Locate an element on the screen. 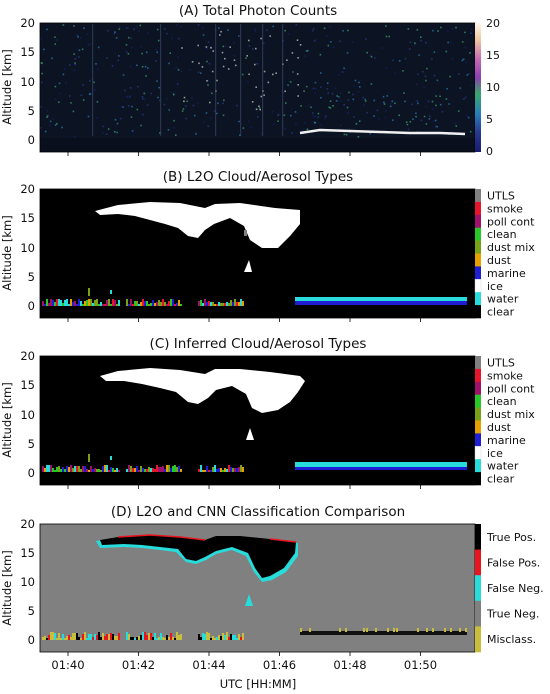 This screenshot has width=550, height=694. legend-label: clean is located at coordinates (502, 234).